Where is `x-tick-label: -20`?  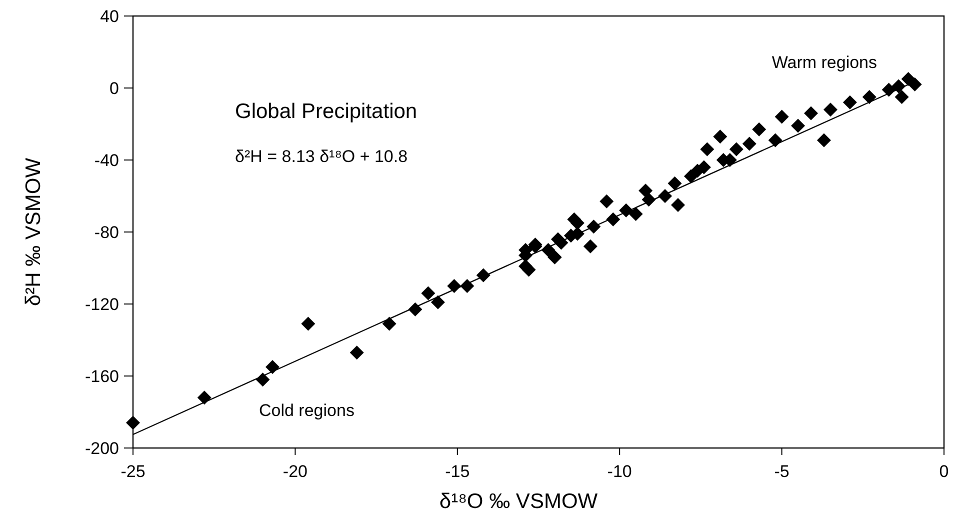 x-tick-label: -20 is located at coordinates (295, 471).